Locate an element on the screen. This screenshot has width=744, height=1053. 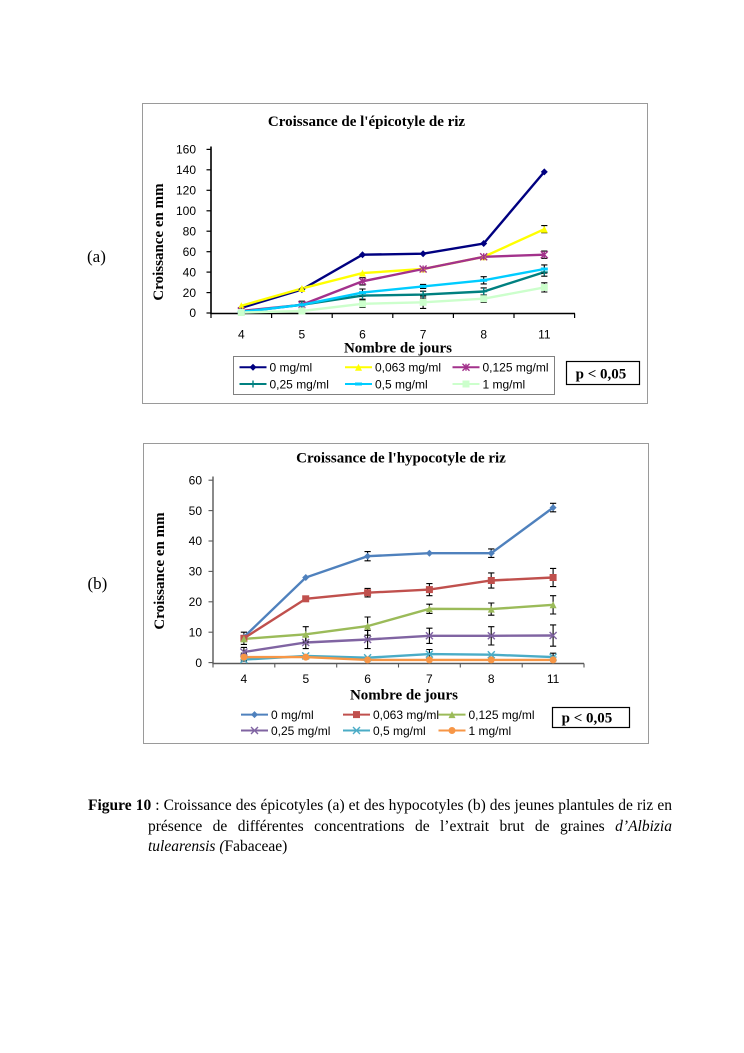
svg-text:Croissance de l'épicotyle de r: Croissance de l'épicotyle de riz is located at coordinates (367, 122).